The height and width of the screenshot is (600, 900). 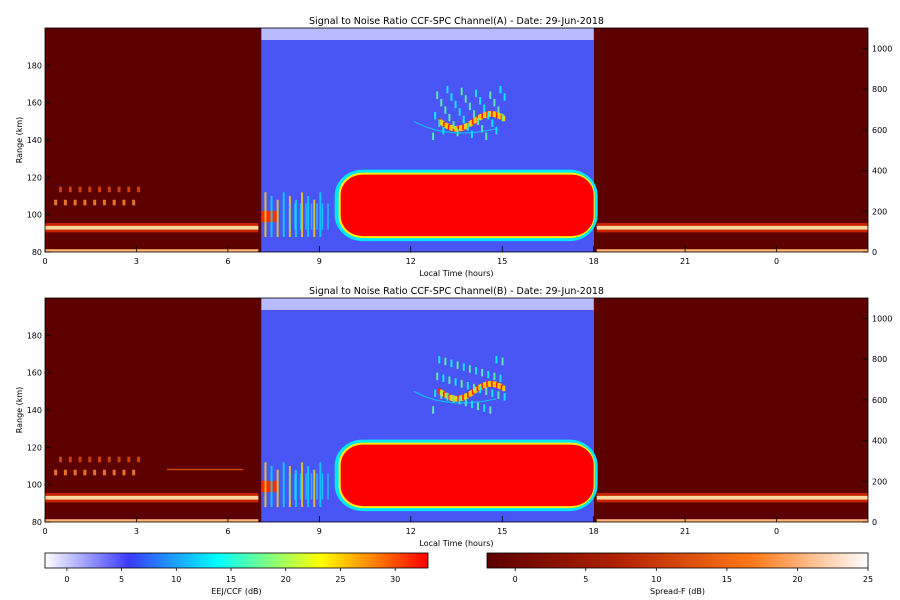 What do you see at coordinates (467, 205) in the screenshot?
I see `eej-core` at bounding box center [467, 205].